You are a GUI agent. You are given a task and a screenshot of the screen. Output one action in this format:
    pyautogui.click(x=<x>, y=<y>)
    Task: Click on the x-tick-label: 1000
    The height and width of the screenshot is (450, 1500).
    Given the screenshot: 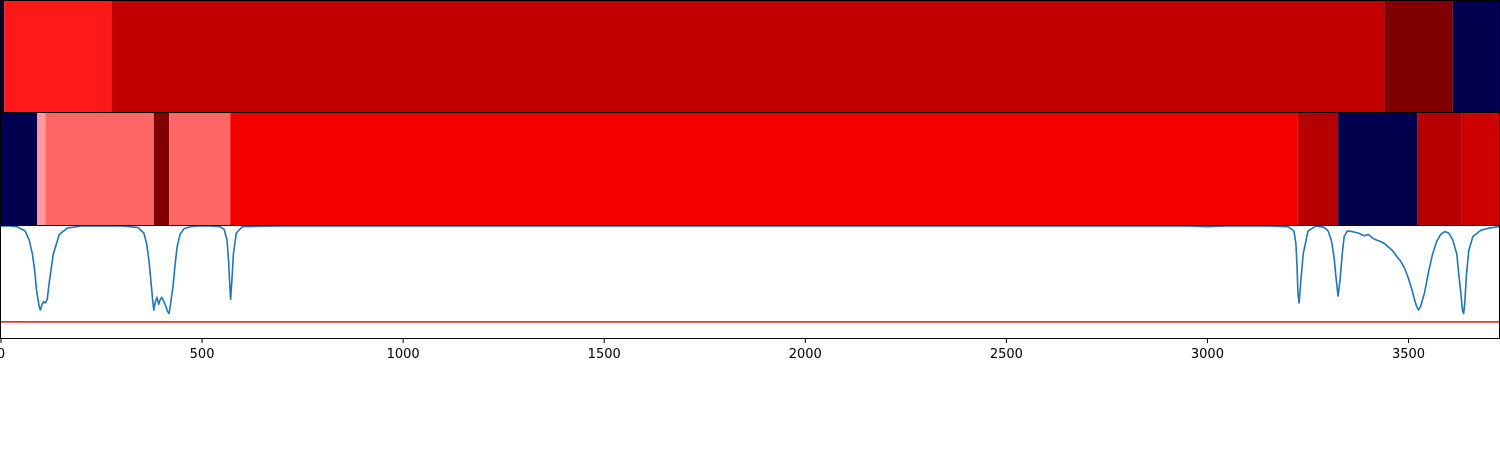 What is the action you would take?
    pyautogui.click(x=403, y=354)
    